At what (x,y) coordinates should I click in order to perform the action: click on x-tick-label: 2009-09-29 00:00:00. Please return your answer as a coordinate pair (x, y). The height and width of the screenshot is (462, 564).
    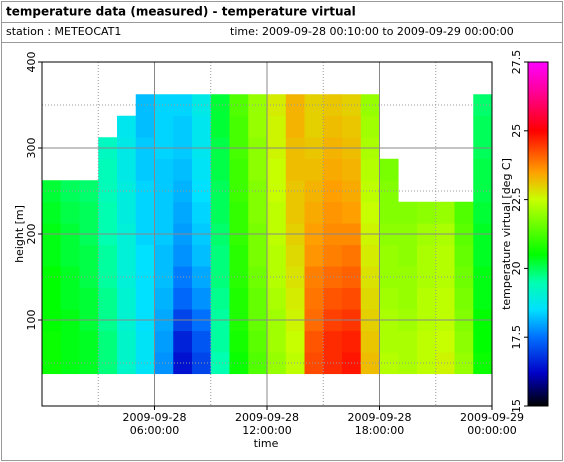
    Looking at the image, I should click on (492, 424).